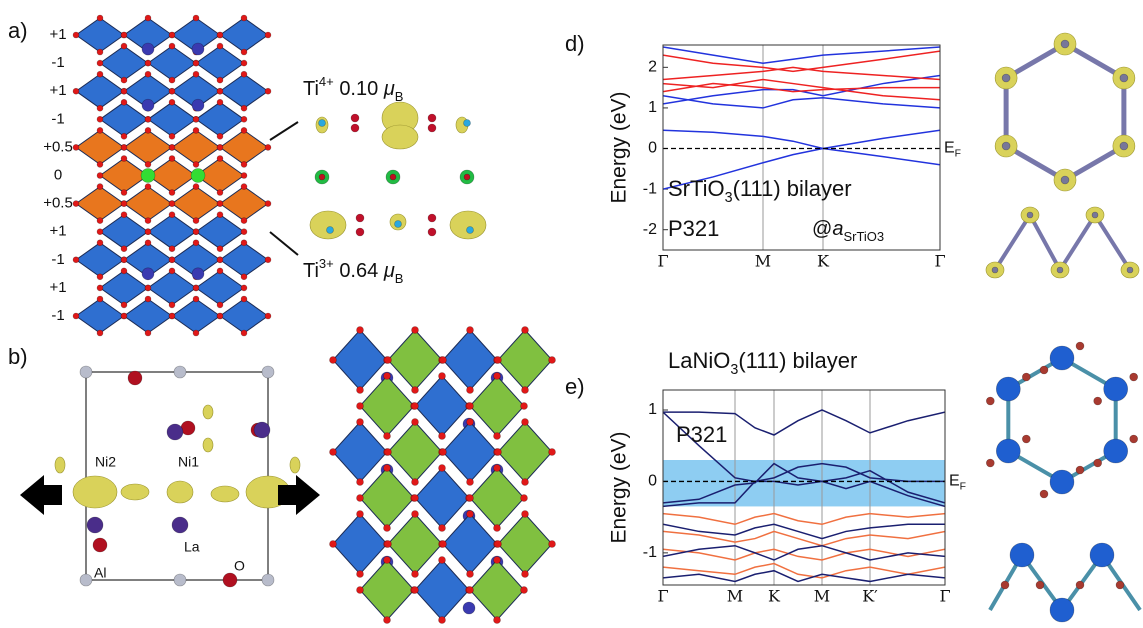  Describe the element at coordinates (701, 434) in the screenshot. I see `symmetry-label: P321` at that location.